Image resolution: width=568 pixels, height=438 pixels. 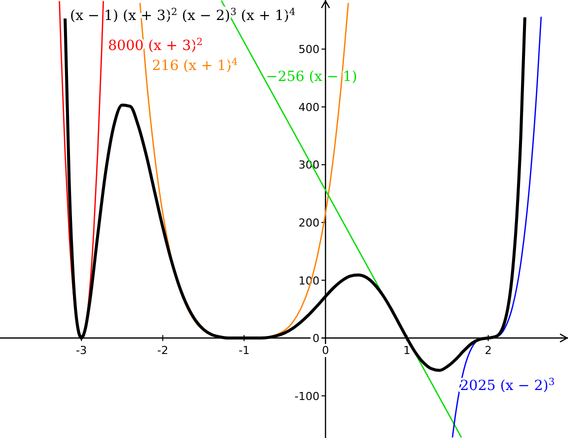 I want to click on x-tick-label: -2, so click(x=162, y=351).